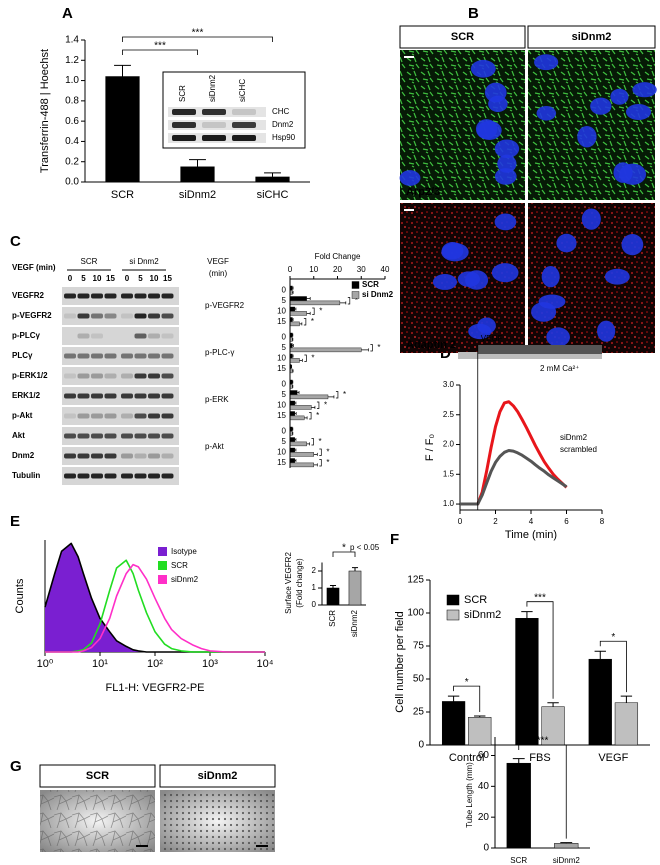 The height and width of the screenshot is (865, 660). What do you see at coordinates (144, 261) in the screenshot?
I see `group-label: si Dnm2` at bounding box center [144, 261].